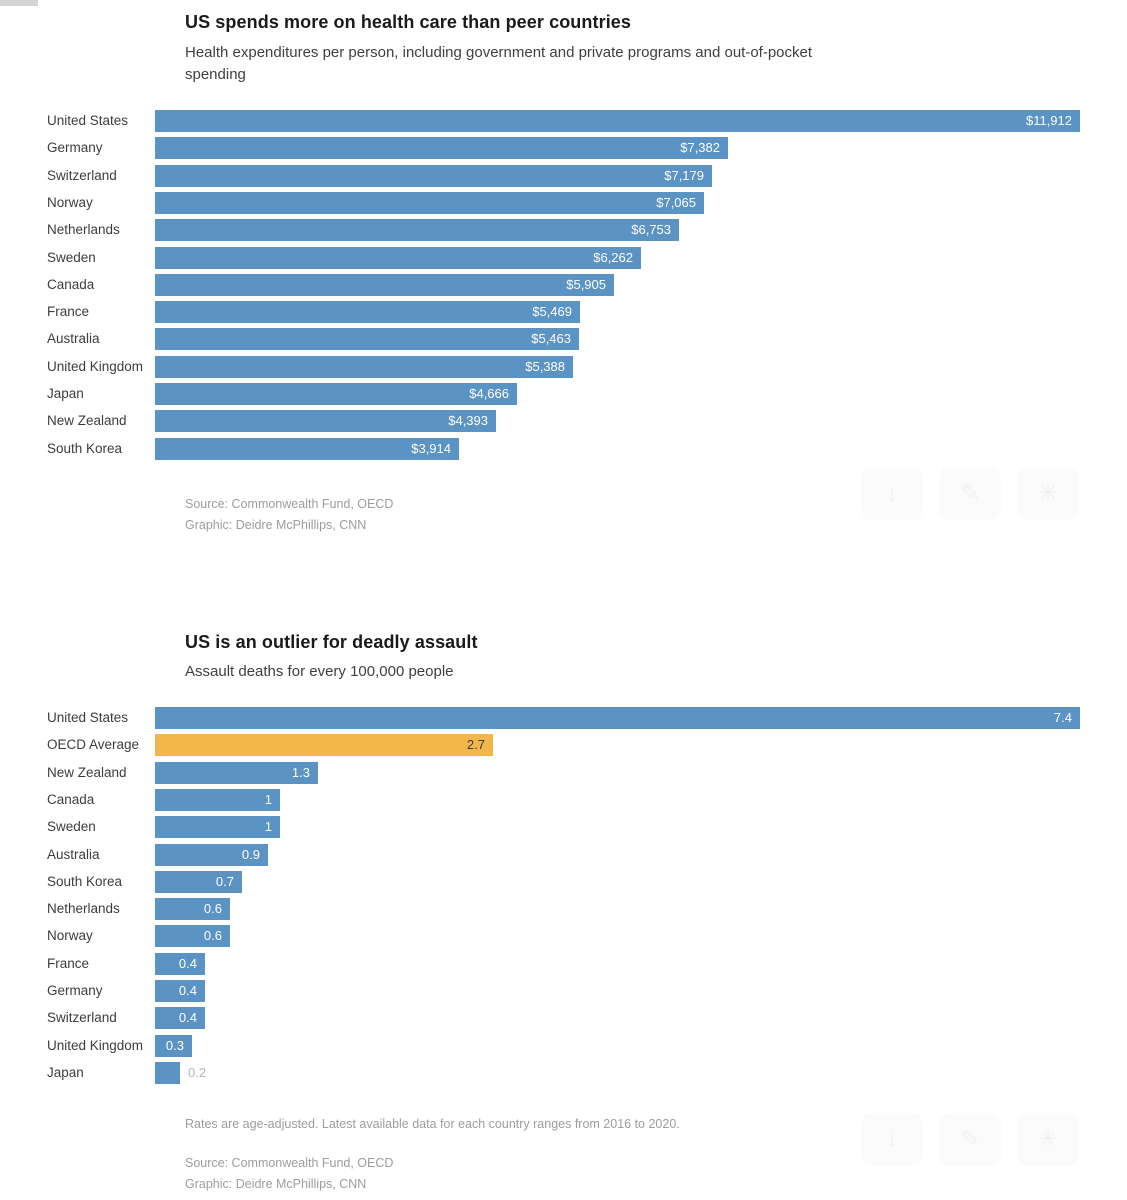  Describe the element at coordinates (95, 366) in the screenshot. I see `category-label-united-kingdom: United Kingdom` at that location.